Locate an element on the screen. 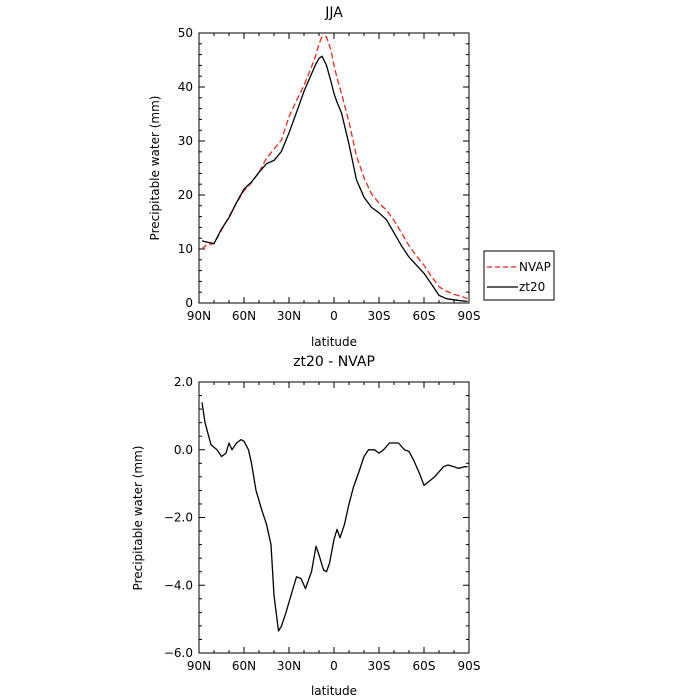 The width and height of the screenshot is (700, 700). top-series-line-zt20 is located at coordinates (334, 179).